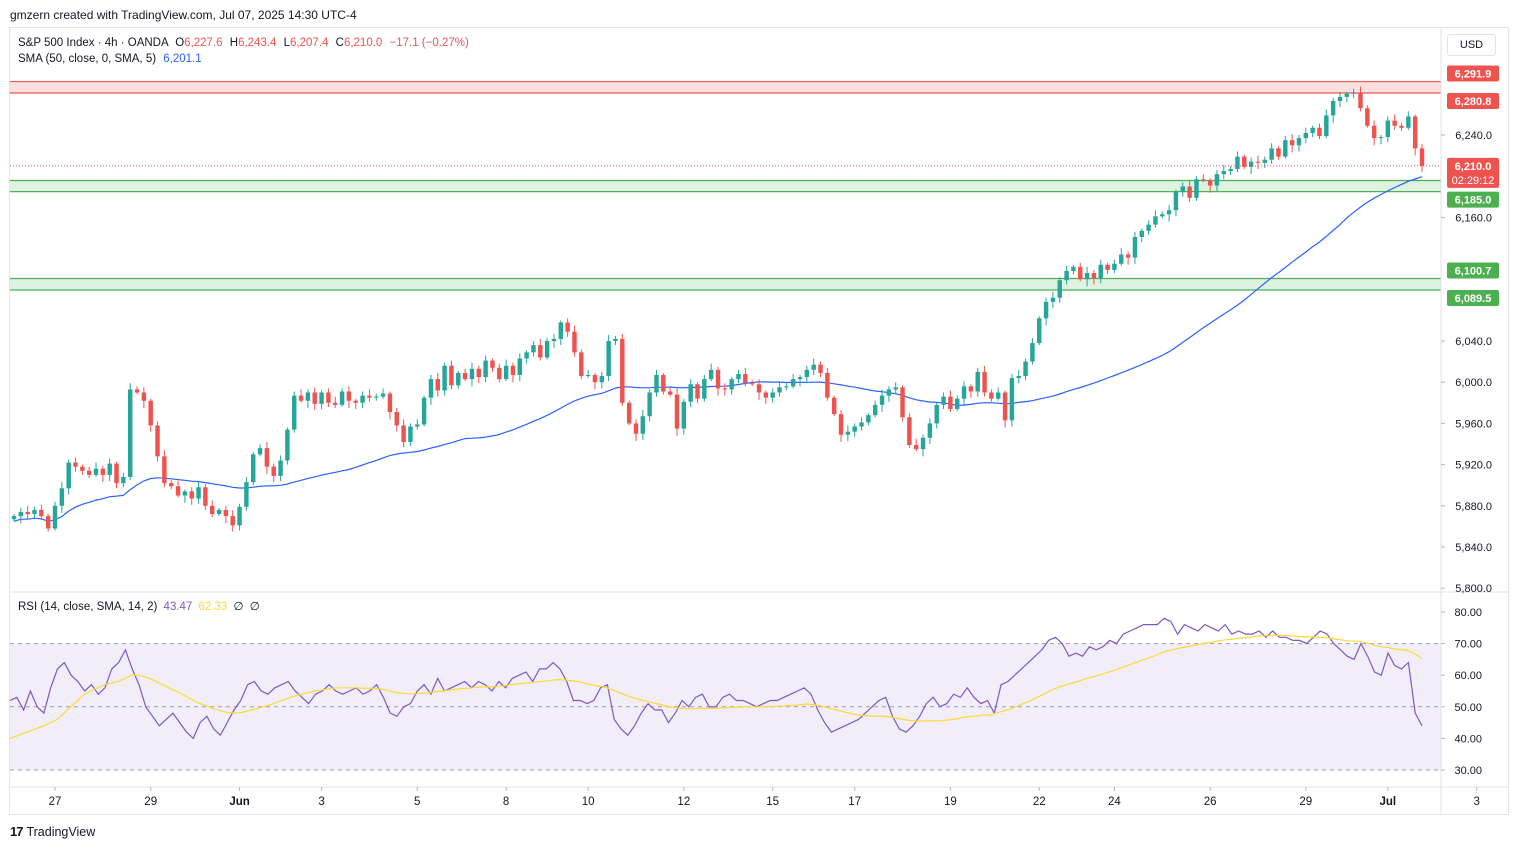  What do you see at coordinates (1473, 548) in the screenshot?
I see `y-tick-label: 5,840.0` at bounding box center [1473, 548].